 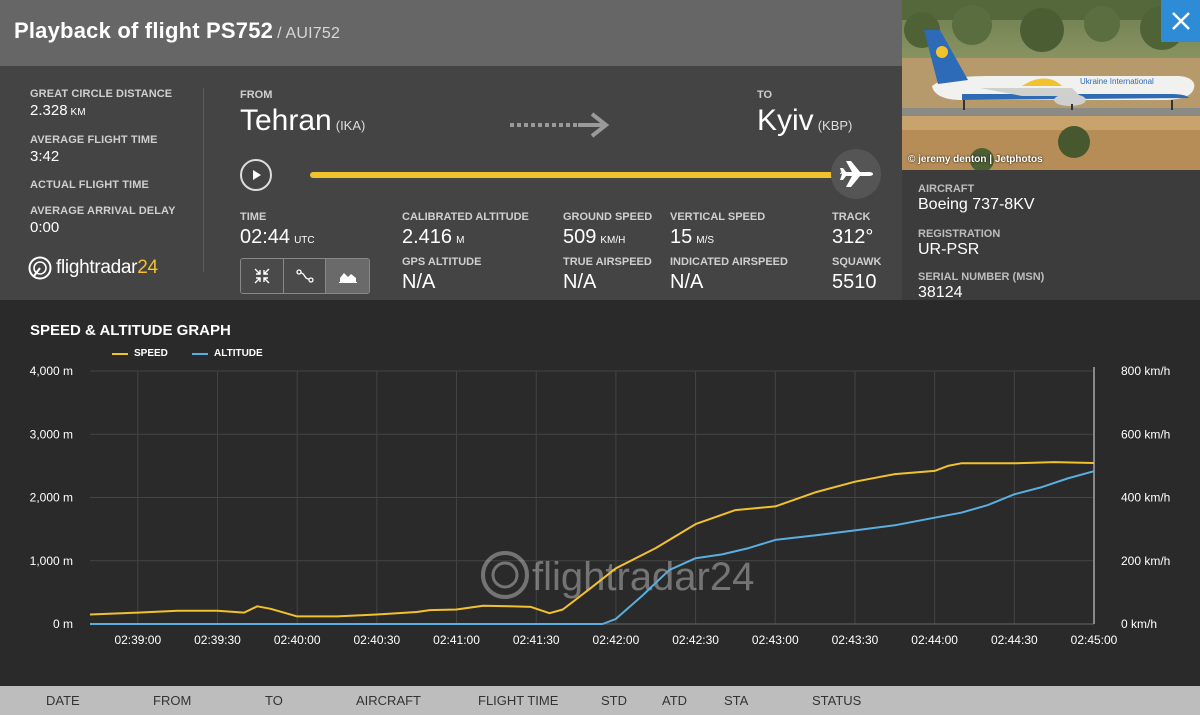 I want to click on true-airspeed-value: N/A, so click(x=580, y=282).